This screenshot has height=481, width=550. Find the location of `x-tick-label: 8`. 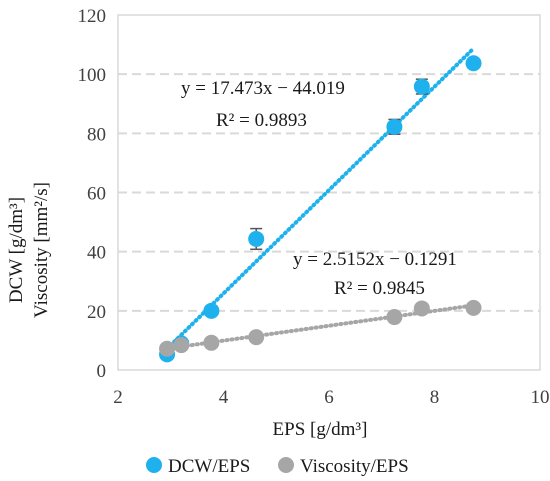

x-tick-label: 8 is located at coordinates (435, 397).